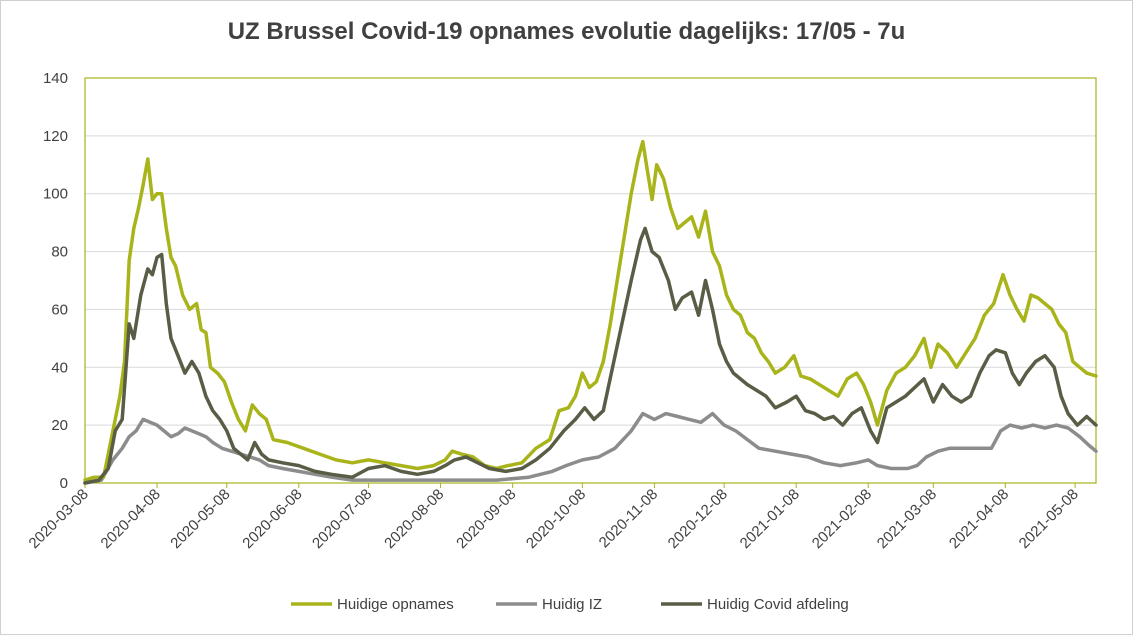 The width and height of the screenshot is (1133, 635). Describe the element at coordinates (907, 519) in the screenshot. I see `x-tick-label: 2021-03-08` at that location.